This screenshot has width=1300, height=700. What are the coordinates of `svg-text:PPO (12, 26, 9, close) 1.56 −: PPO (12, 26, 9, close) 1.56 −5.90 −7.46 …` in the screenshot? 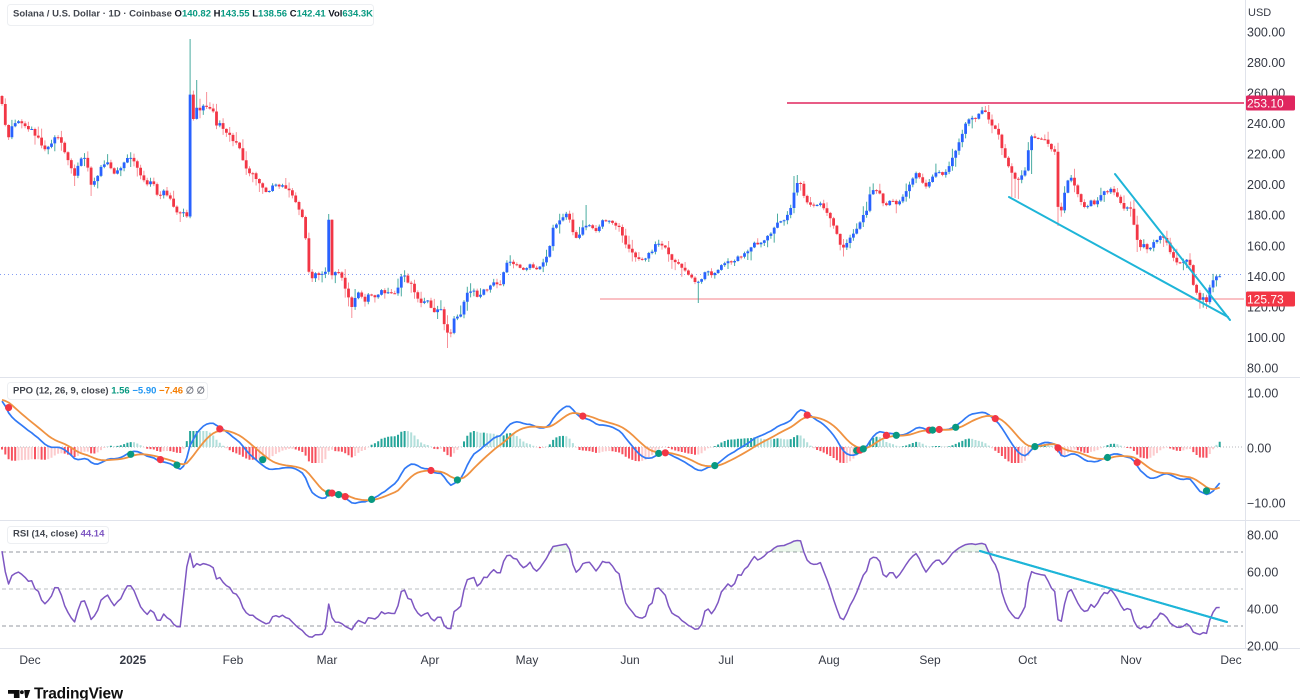 It's located at (109, 391).